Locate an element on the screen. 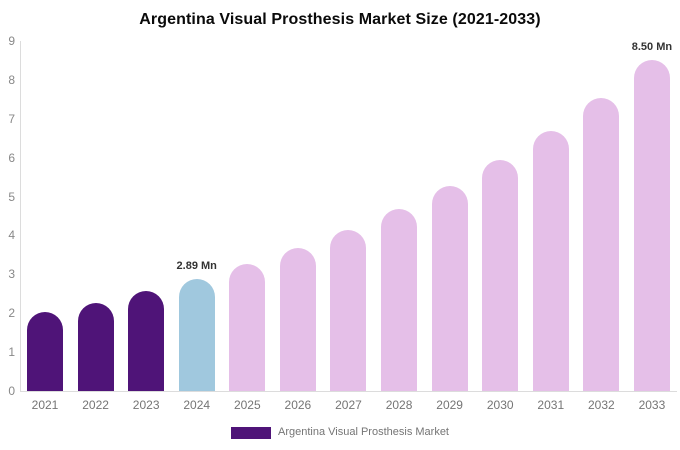 The width and height of the screenshot is (680, 450). bar-2025 is located at coordinates (247, 327).